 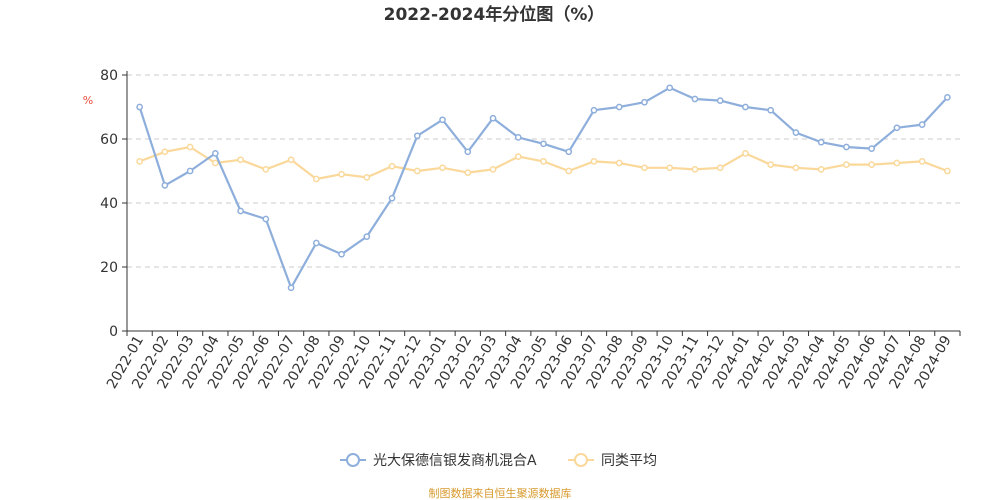 I want to click on y-tick-labels: 0 20 40 60 80, so click(x=109, y=204).